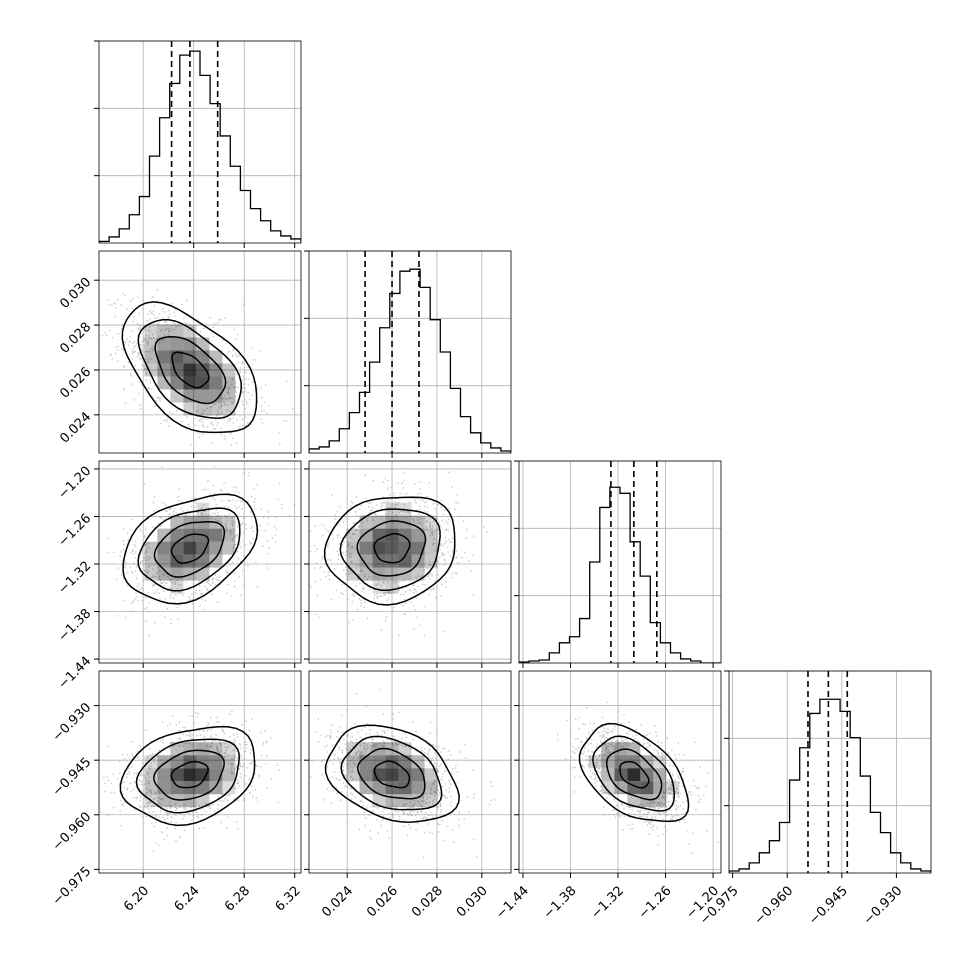 Image resolution: width=970 pixels, height=970 pixels. Describe the element at coordinates (75, 625) in the screenshot. I see `y-tick-label: −1.38` at that location.